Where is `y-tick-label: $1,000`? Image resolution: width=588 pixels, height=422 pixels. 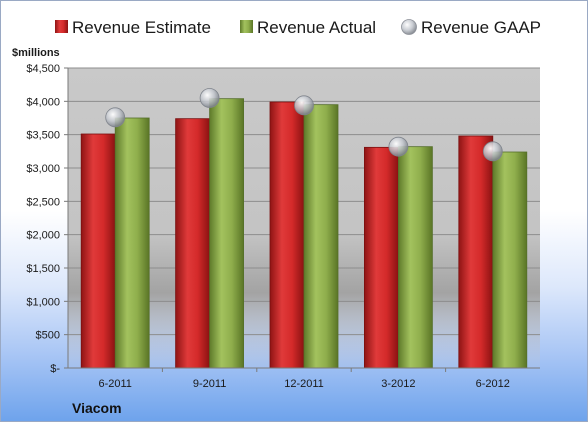
y-tick-label: $1,000 is located at coordinates (43, 302).